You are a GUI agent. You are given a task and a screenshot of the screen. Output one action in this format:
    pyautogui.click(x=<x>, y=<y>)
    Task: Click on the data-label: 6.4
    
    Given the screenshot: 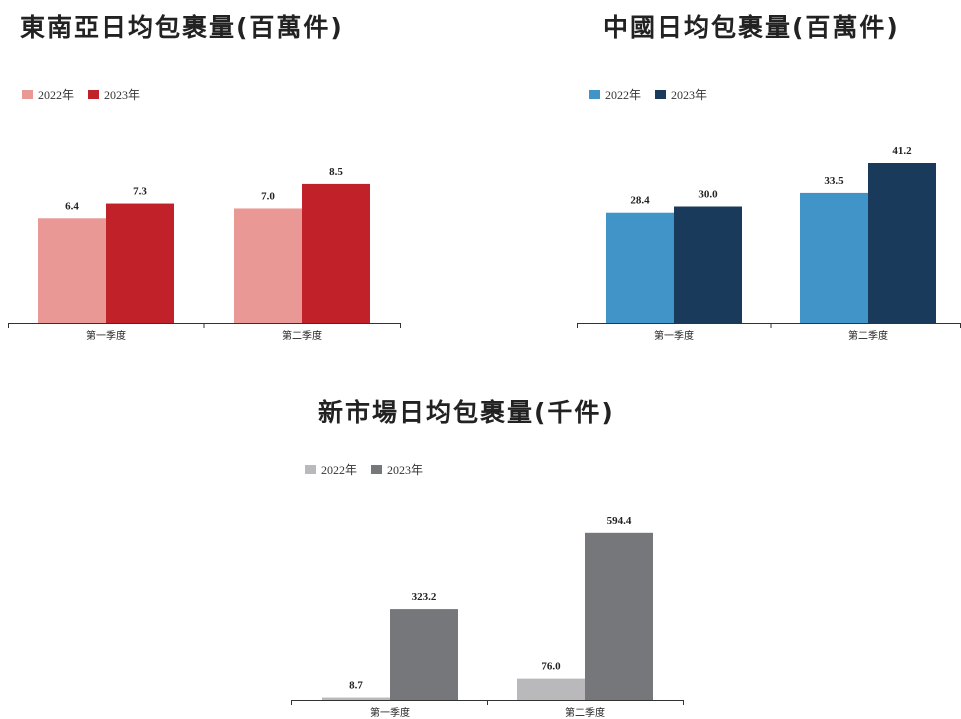 What is the action you would take?
    pyautogui.click(x=72, y=206)
    